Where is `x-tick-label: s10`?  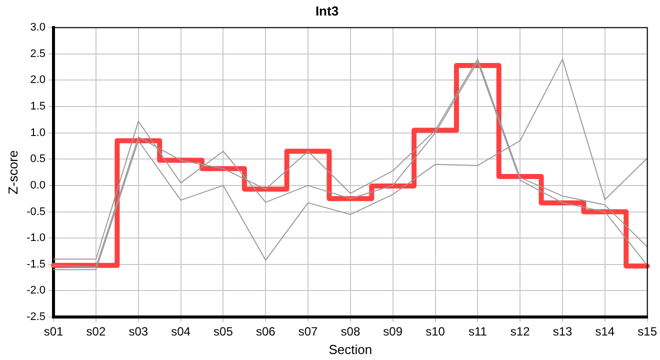
x-tick-label: s10 is located at coordinates (436, 331).